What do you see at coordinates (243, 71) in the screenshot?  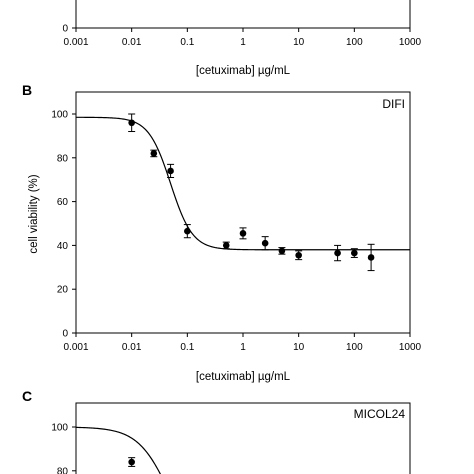 I see `panel-a-x-axis-label: [cetuximab] µg/mL` at bounding box center [243, 71].